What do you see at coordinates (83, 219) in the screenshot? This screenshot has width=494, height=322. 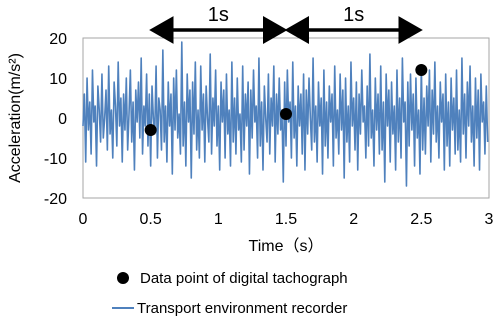 I see `x-tick-label: 0` at bounding box center [83, 219].